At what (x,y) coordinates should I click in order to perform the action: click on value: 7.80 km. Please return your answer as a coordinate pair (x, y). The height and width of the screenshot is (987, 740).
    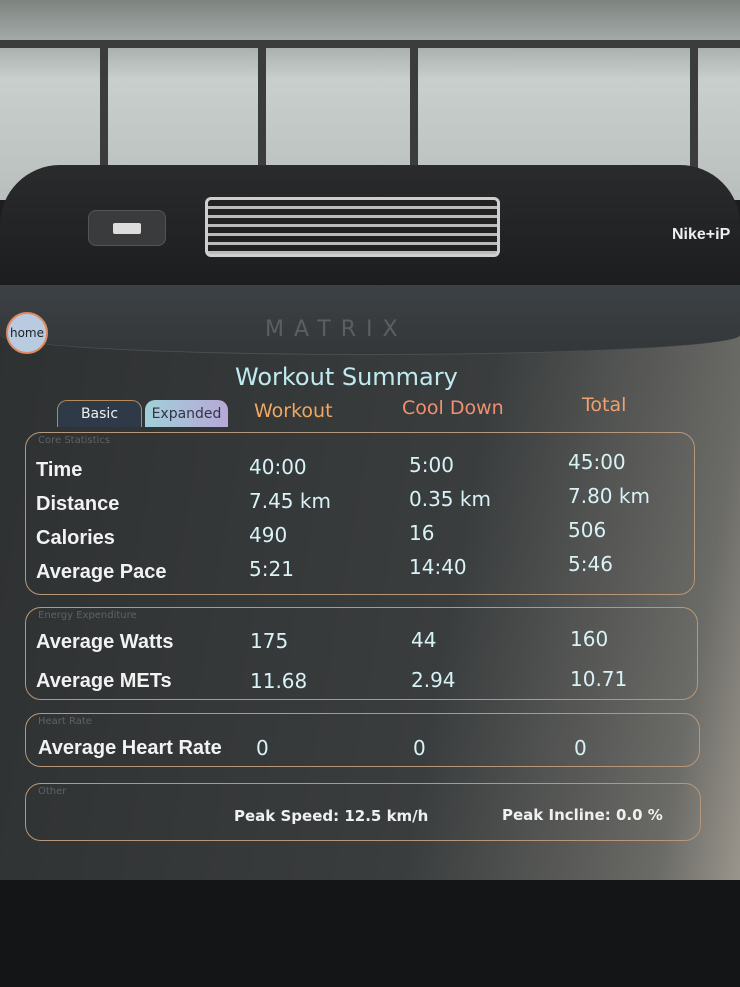
    Looking at the image, I should click on (609, 496).